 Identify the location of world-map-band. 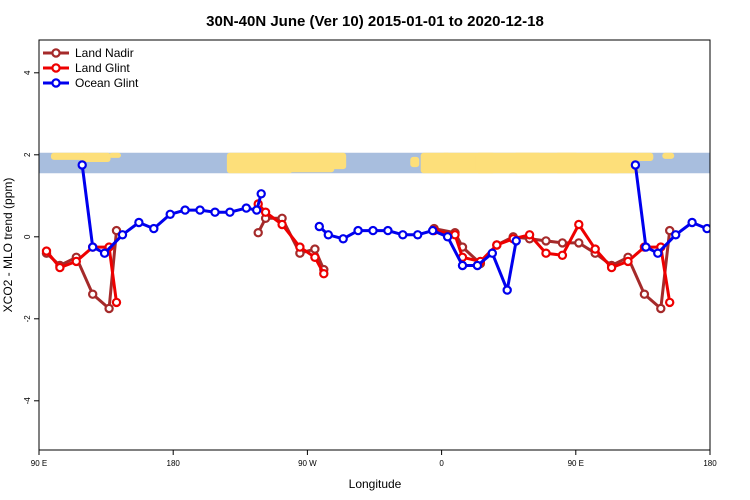
(374, 163).